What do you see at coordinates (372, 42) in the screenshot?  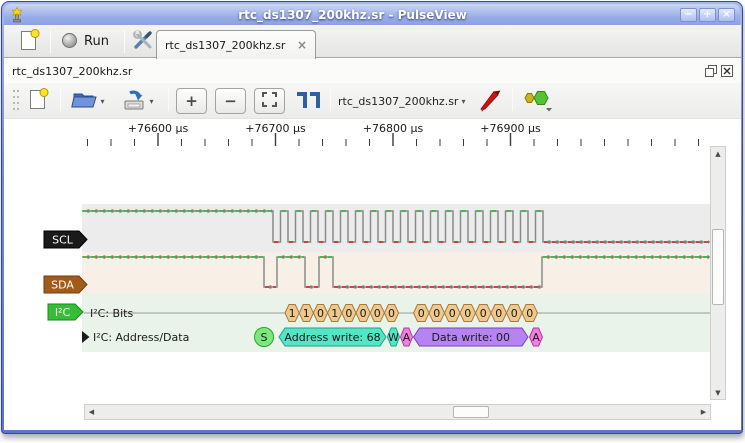 I see `main-toolbar: Run rtc_ds1307_200khz.sr ×` at bounding box center [372, 42].